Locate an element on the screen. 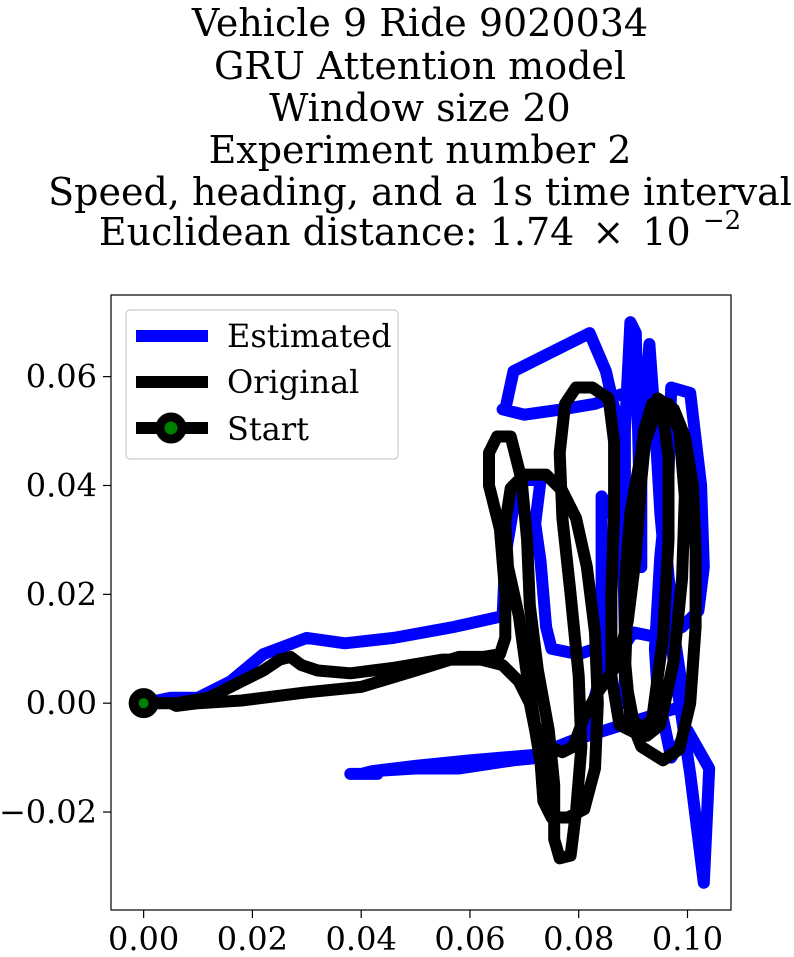 The height and width of the screenshot is (957, 794). y-tick-label: 0.06 is located at coordinates (61, 377).